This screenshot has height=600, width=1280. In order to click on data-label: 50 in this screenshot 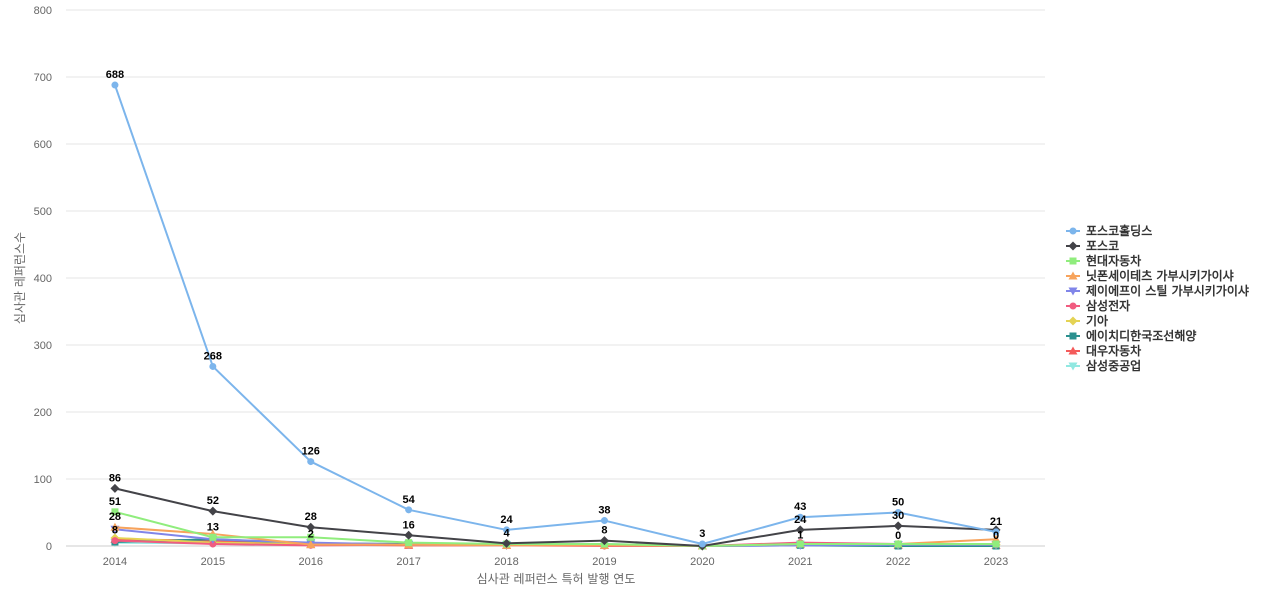, I will do `click(898, 503)`.